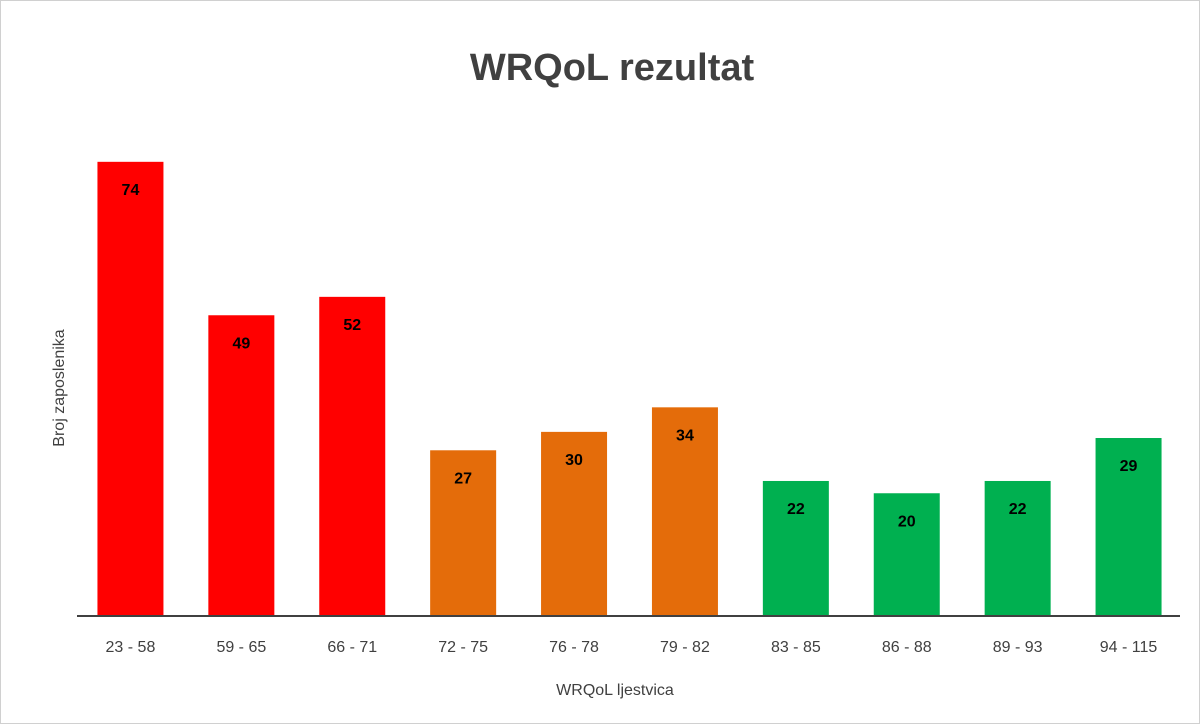  What do you see at coordinates (241, 343) in the screenshot?
I see `value-label: 49` at bounding box center [241, 343].